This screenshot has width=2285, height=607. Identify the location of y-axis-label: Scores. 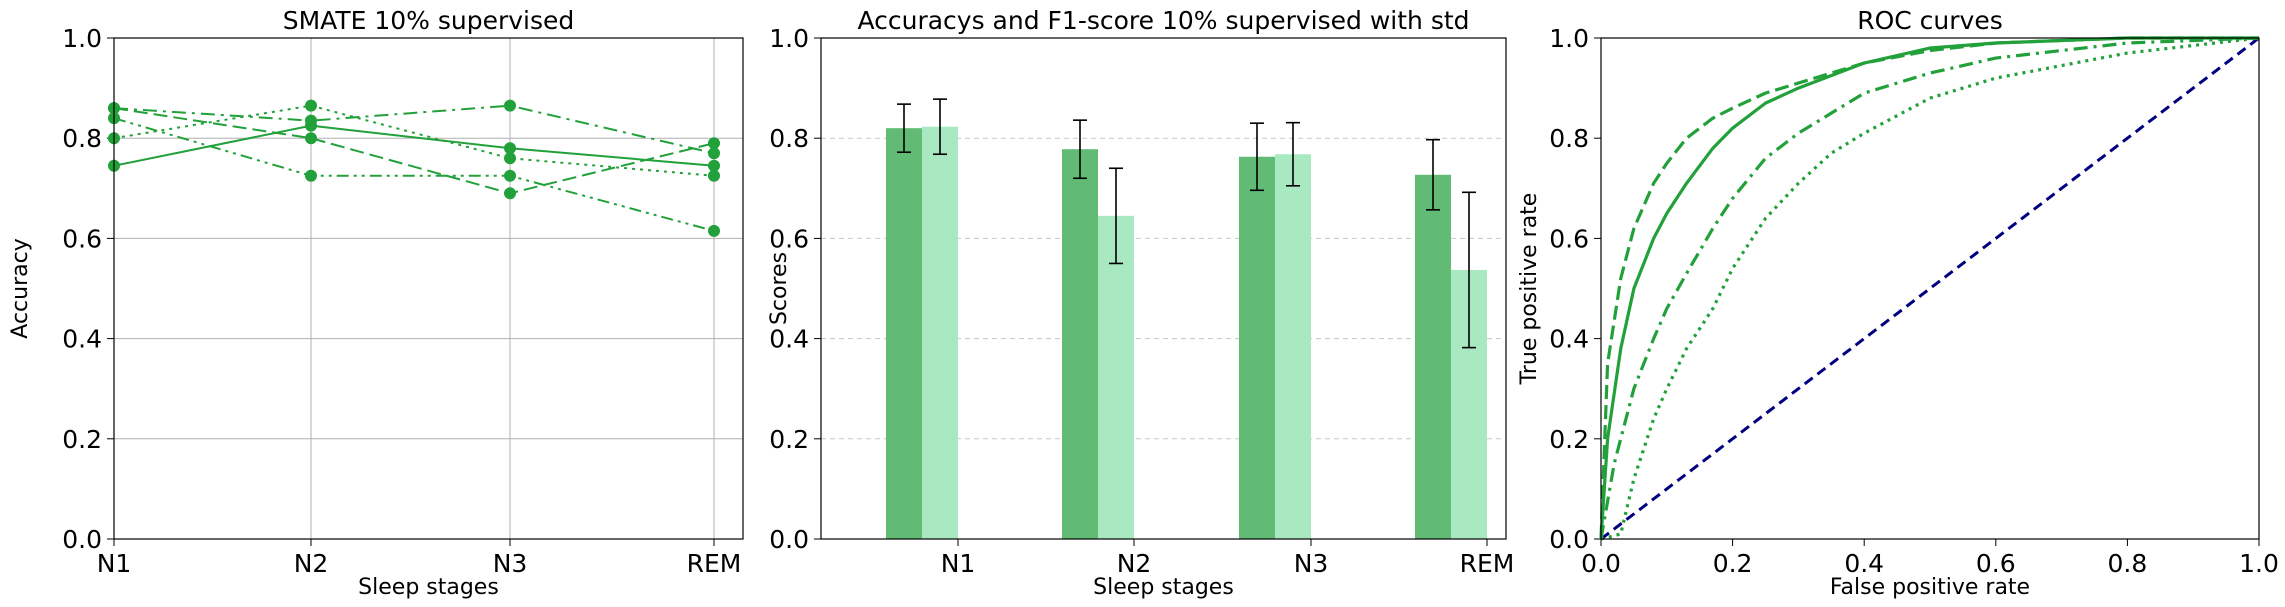
(779, 288).